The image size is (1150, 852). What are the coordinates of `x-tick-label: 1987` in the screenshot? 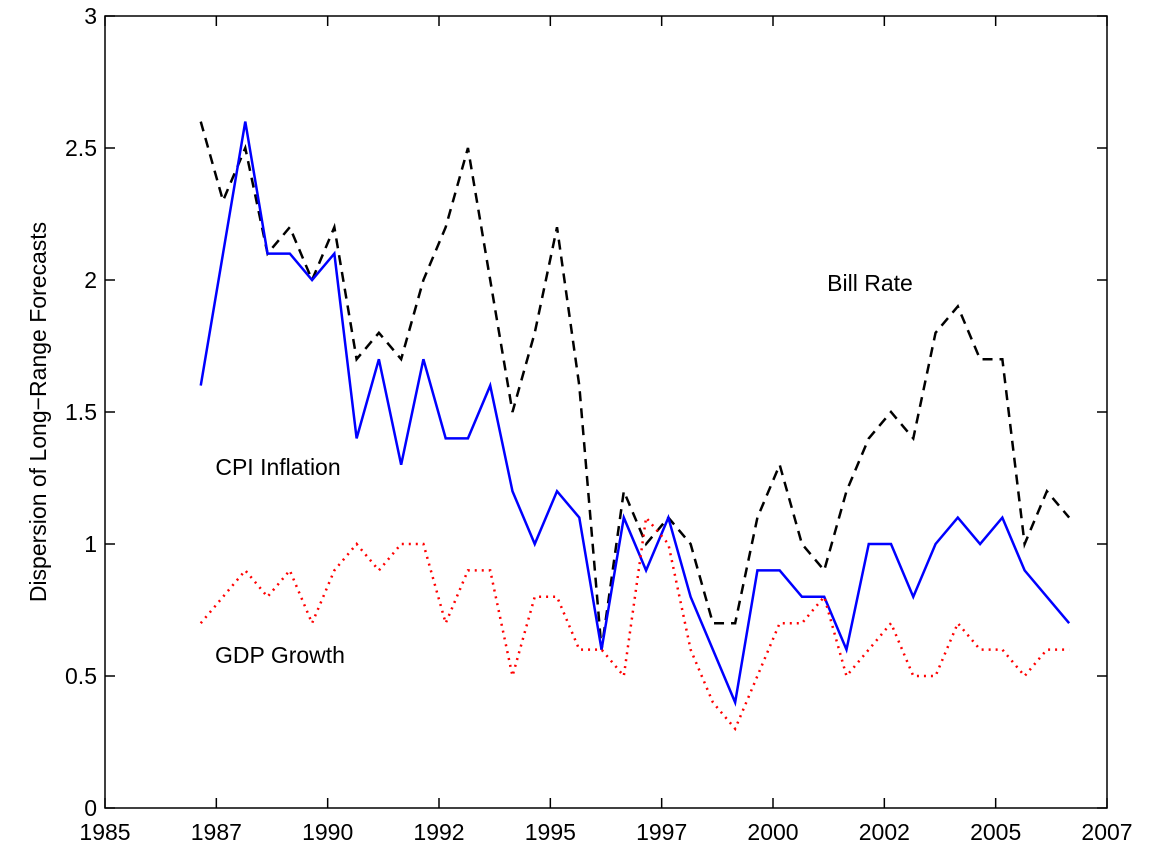 It's located at (216, 832).